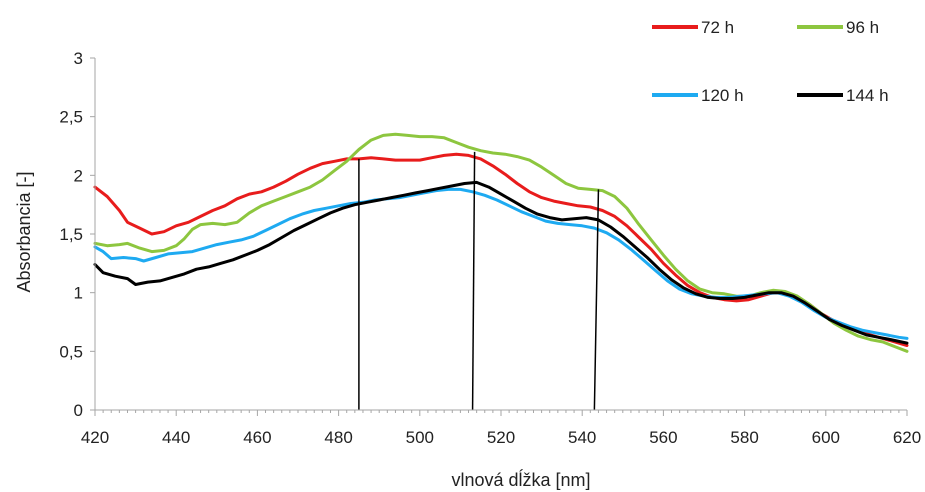  Describe the element at coordinates (78, 58) in the screenshot. I see `y-tick-label: 3` at that location.